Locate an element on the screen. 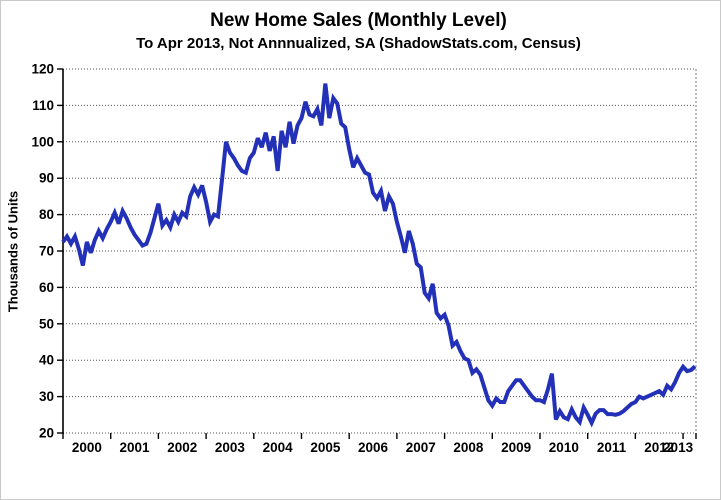 The width and height of the screenshot is (721, 500). y-tick-label: 70 is located at coordinates (46, 251).